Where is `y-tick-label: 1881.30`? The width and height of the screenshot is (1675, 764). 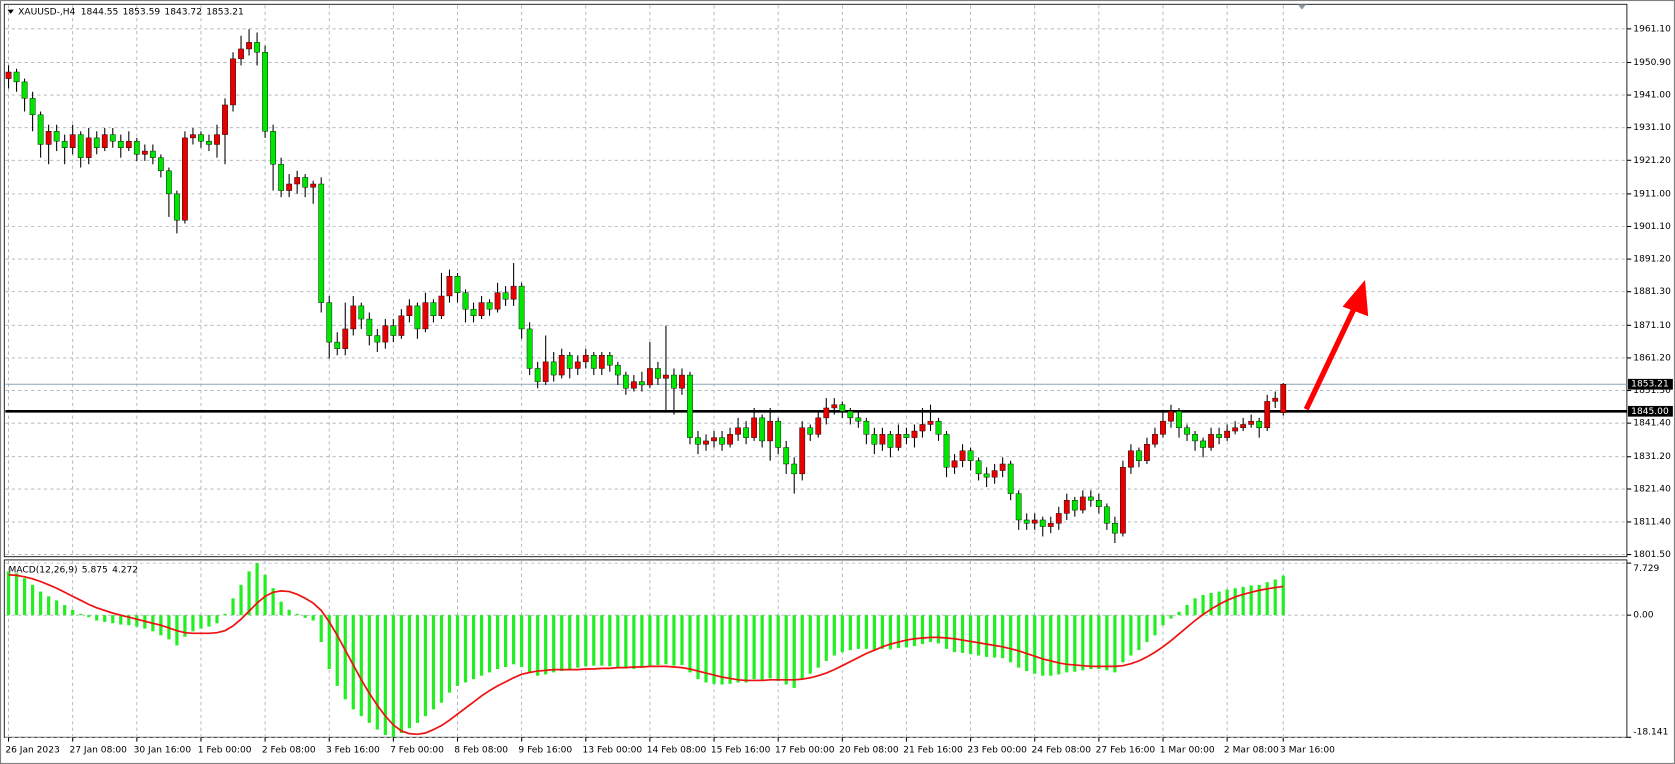 y-tick-label: 1881.30 is located at coordinates (1652, 292).